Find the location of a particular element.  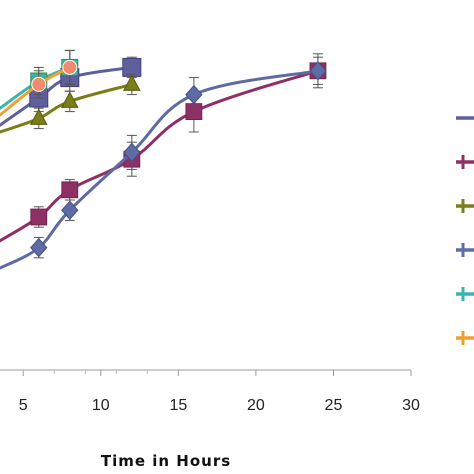

axes-layer: 5 10 15 20 25 30 is located at coordinates (210, 391).